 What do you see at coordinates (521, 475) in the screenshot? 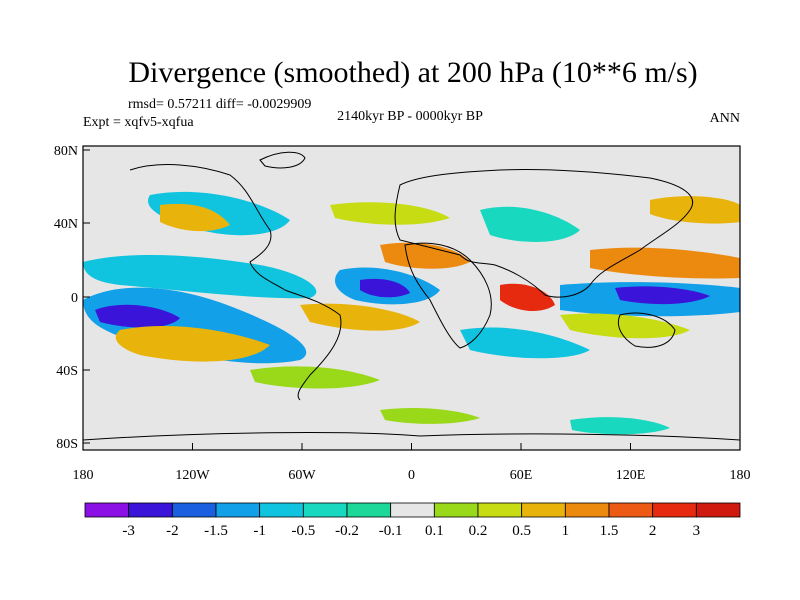
I see `lon-tick-label: 60E` at bounding box center [521, 475].